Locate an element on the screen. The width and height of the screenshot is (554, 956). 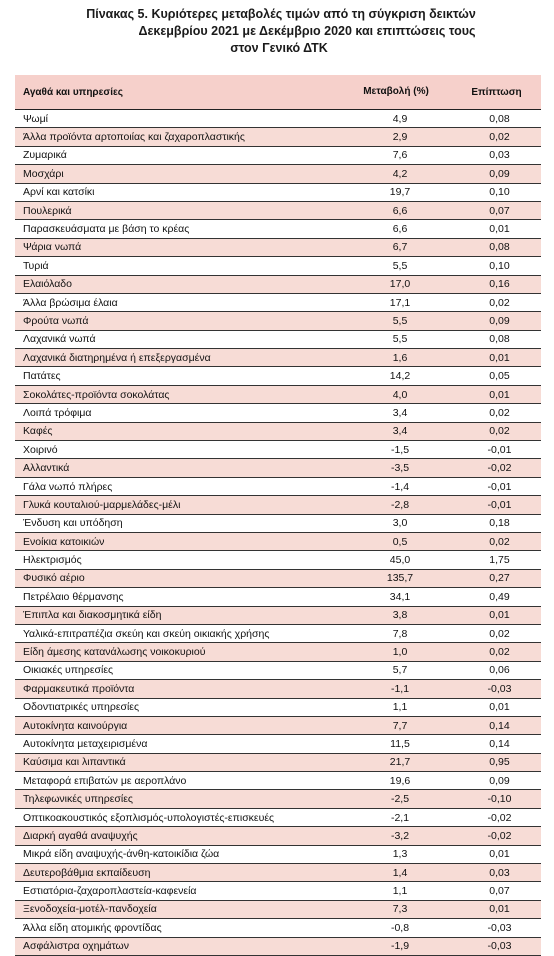
row-item-name: Γλυκά κουταλιού-μαρμελάδες-μέλι is located at coordinates (177, 505).